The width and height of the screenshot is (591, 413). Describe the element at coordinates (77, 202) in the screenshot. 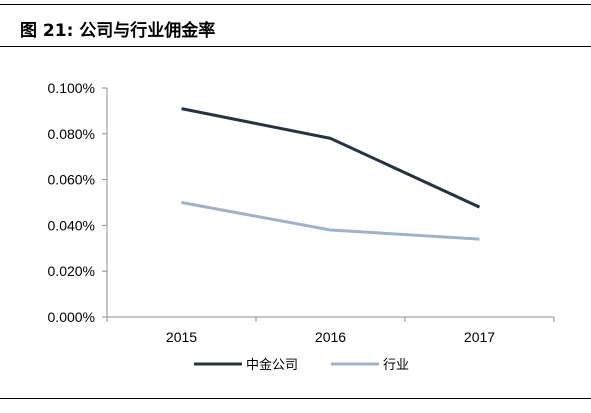

I see `y-axis-ticks: 0.000% 0.020% 0.040% 0.060% 0.080% 0.100%` at that location.